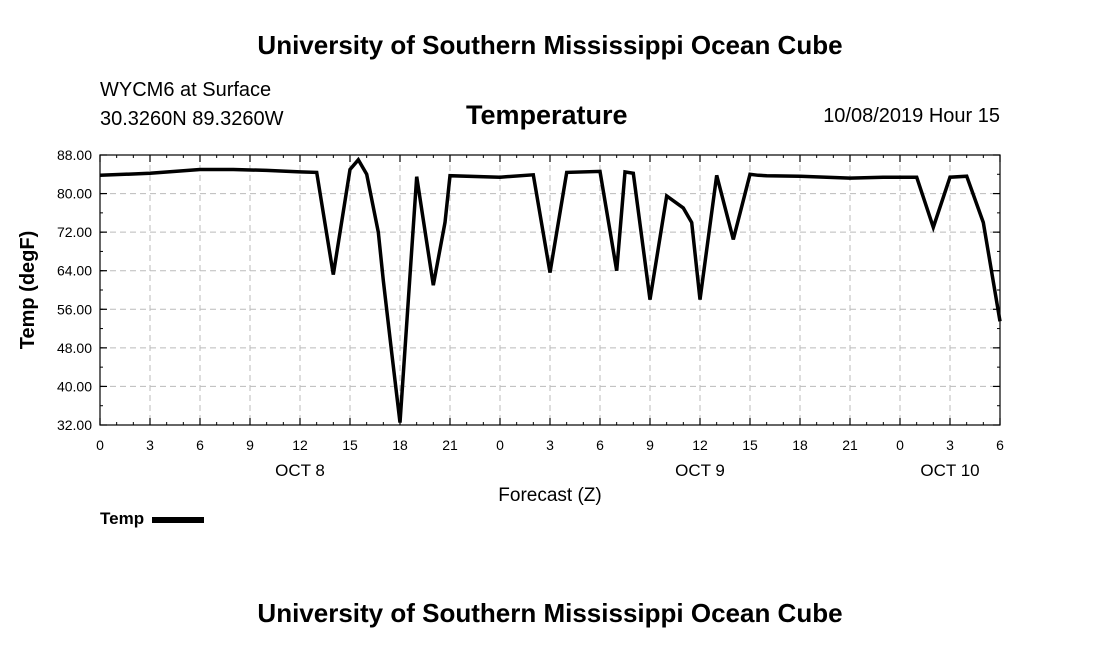  What do you see at coordinates (74, 348) in the screenshot?
I see `y-tick-label: 48.00` at bounding box center [74, 348].